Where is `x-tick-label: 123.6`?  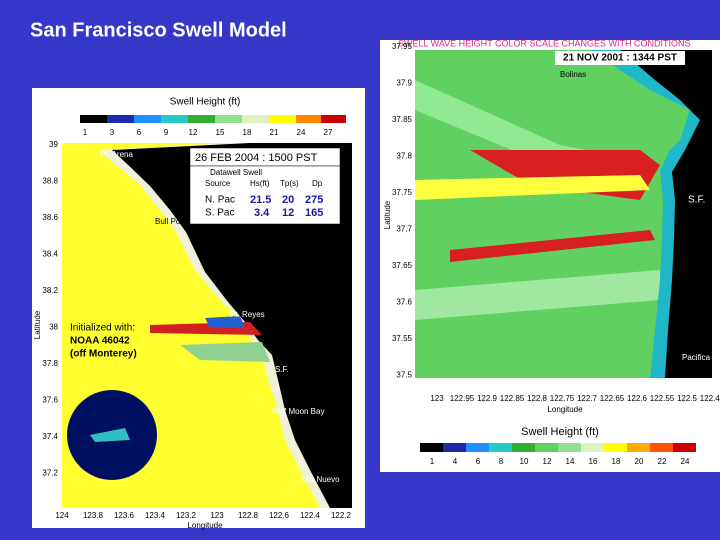
x-tick-label: 123.6 is located at coordinates (124, 515).